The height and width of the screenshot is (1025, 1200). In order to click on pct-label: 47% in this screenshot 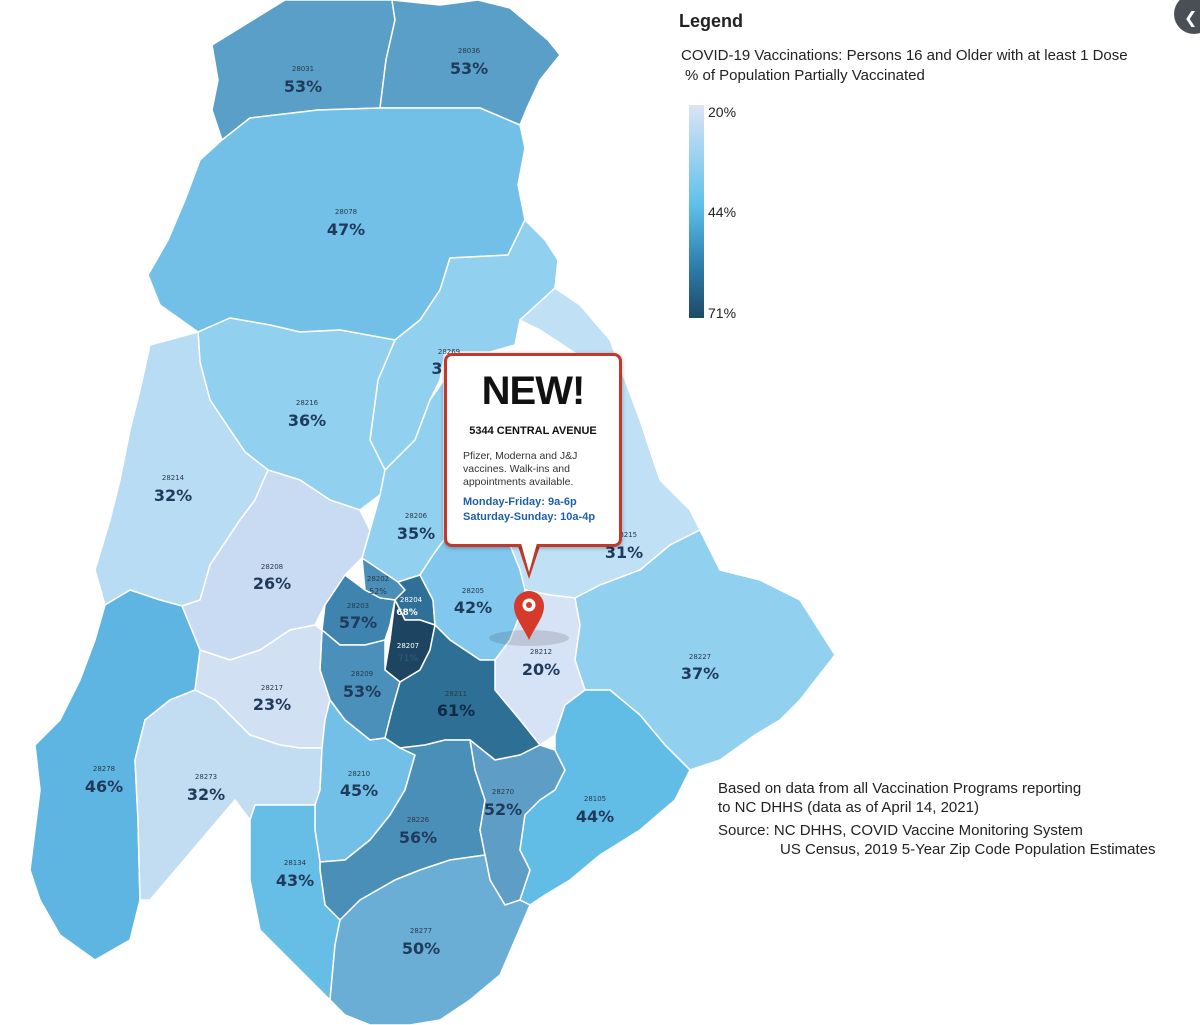, I will do `click(346, 229)`.